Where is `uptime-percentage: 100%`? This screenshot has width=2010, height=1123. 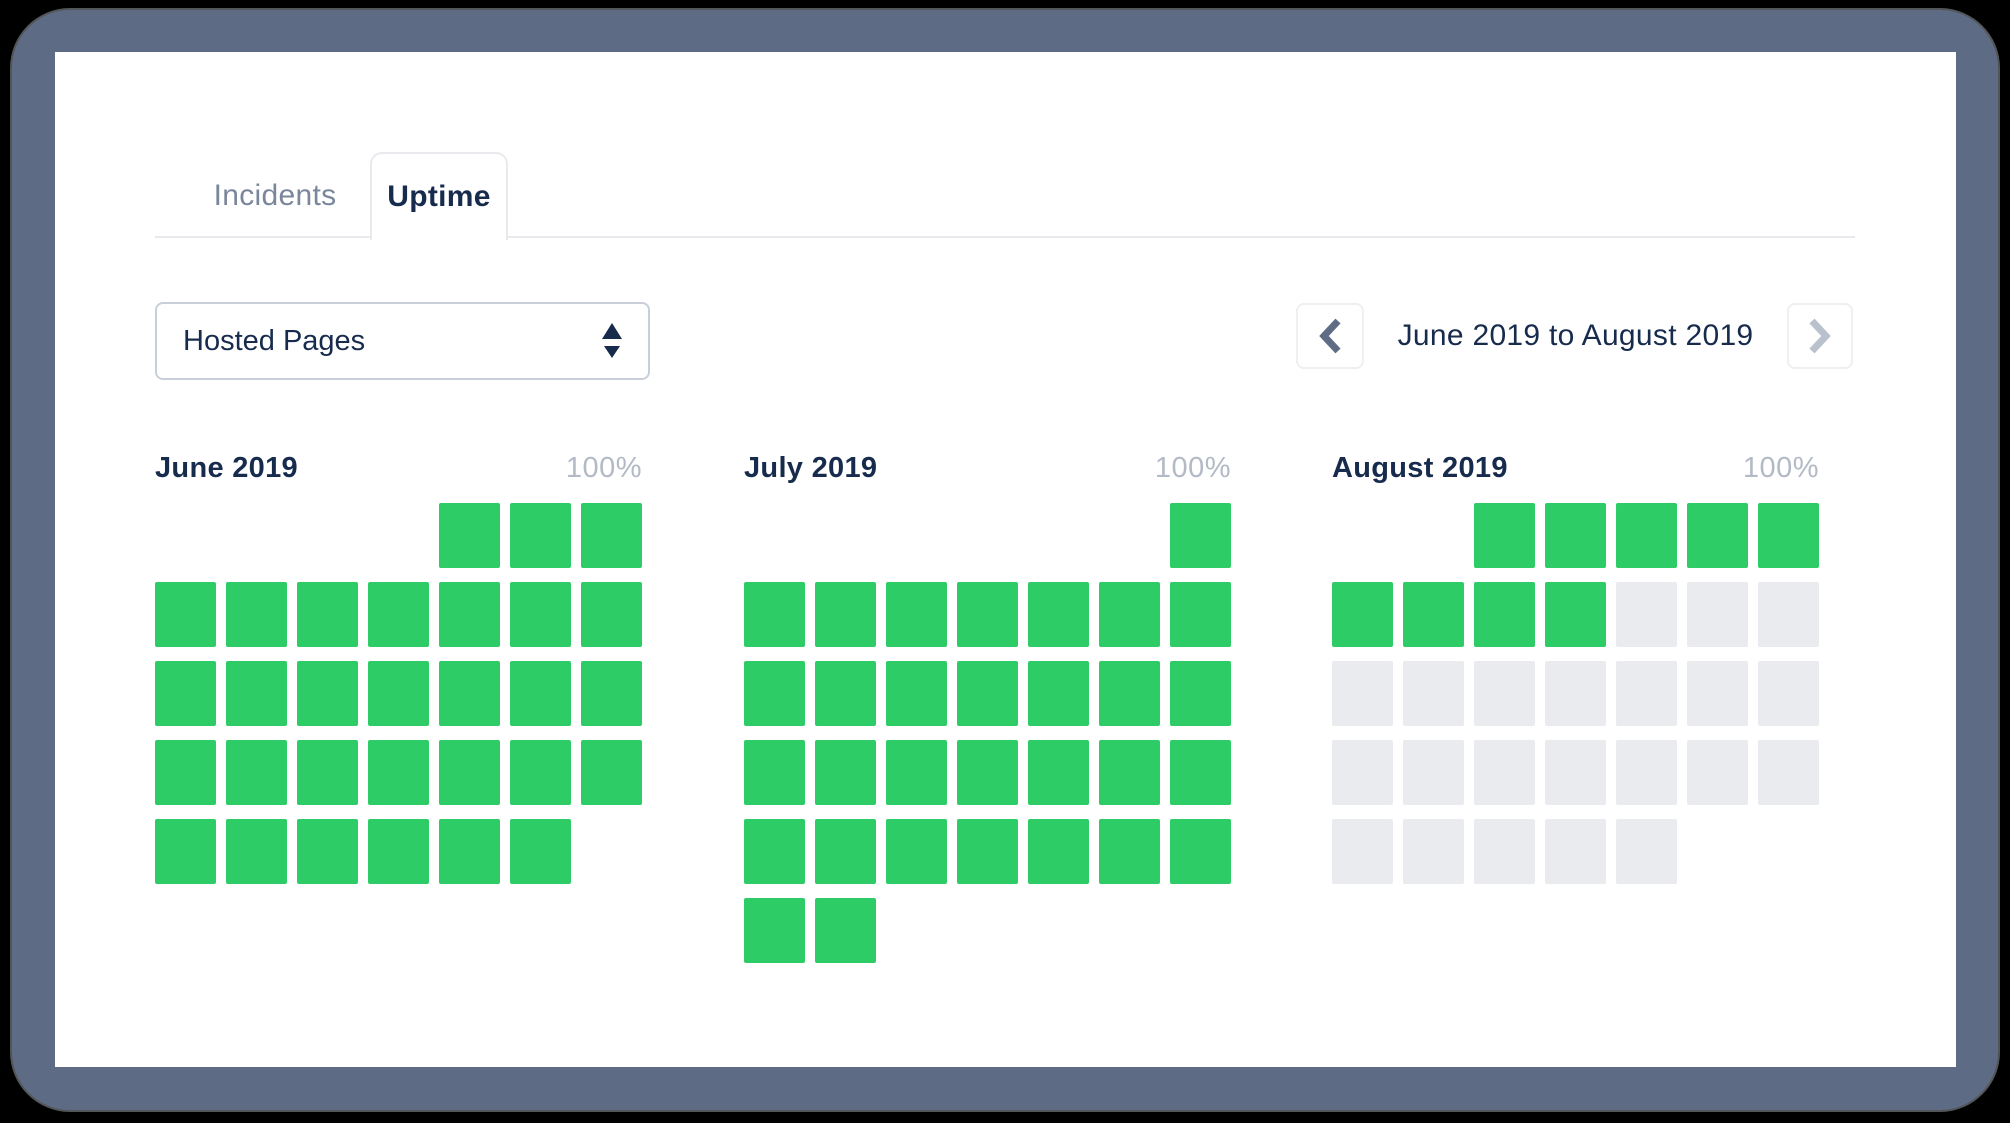
uptime-percentage: 100% is located at coordinates (603, 468).